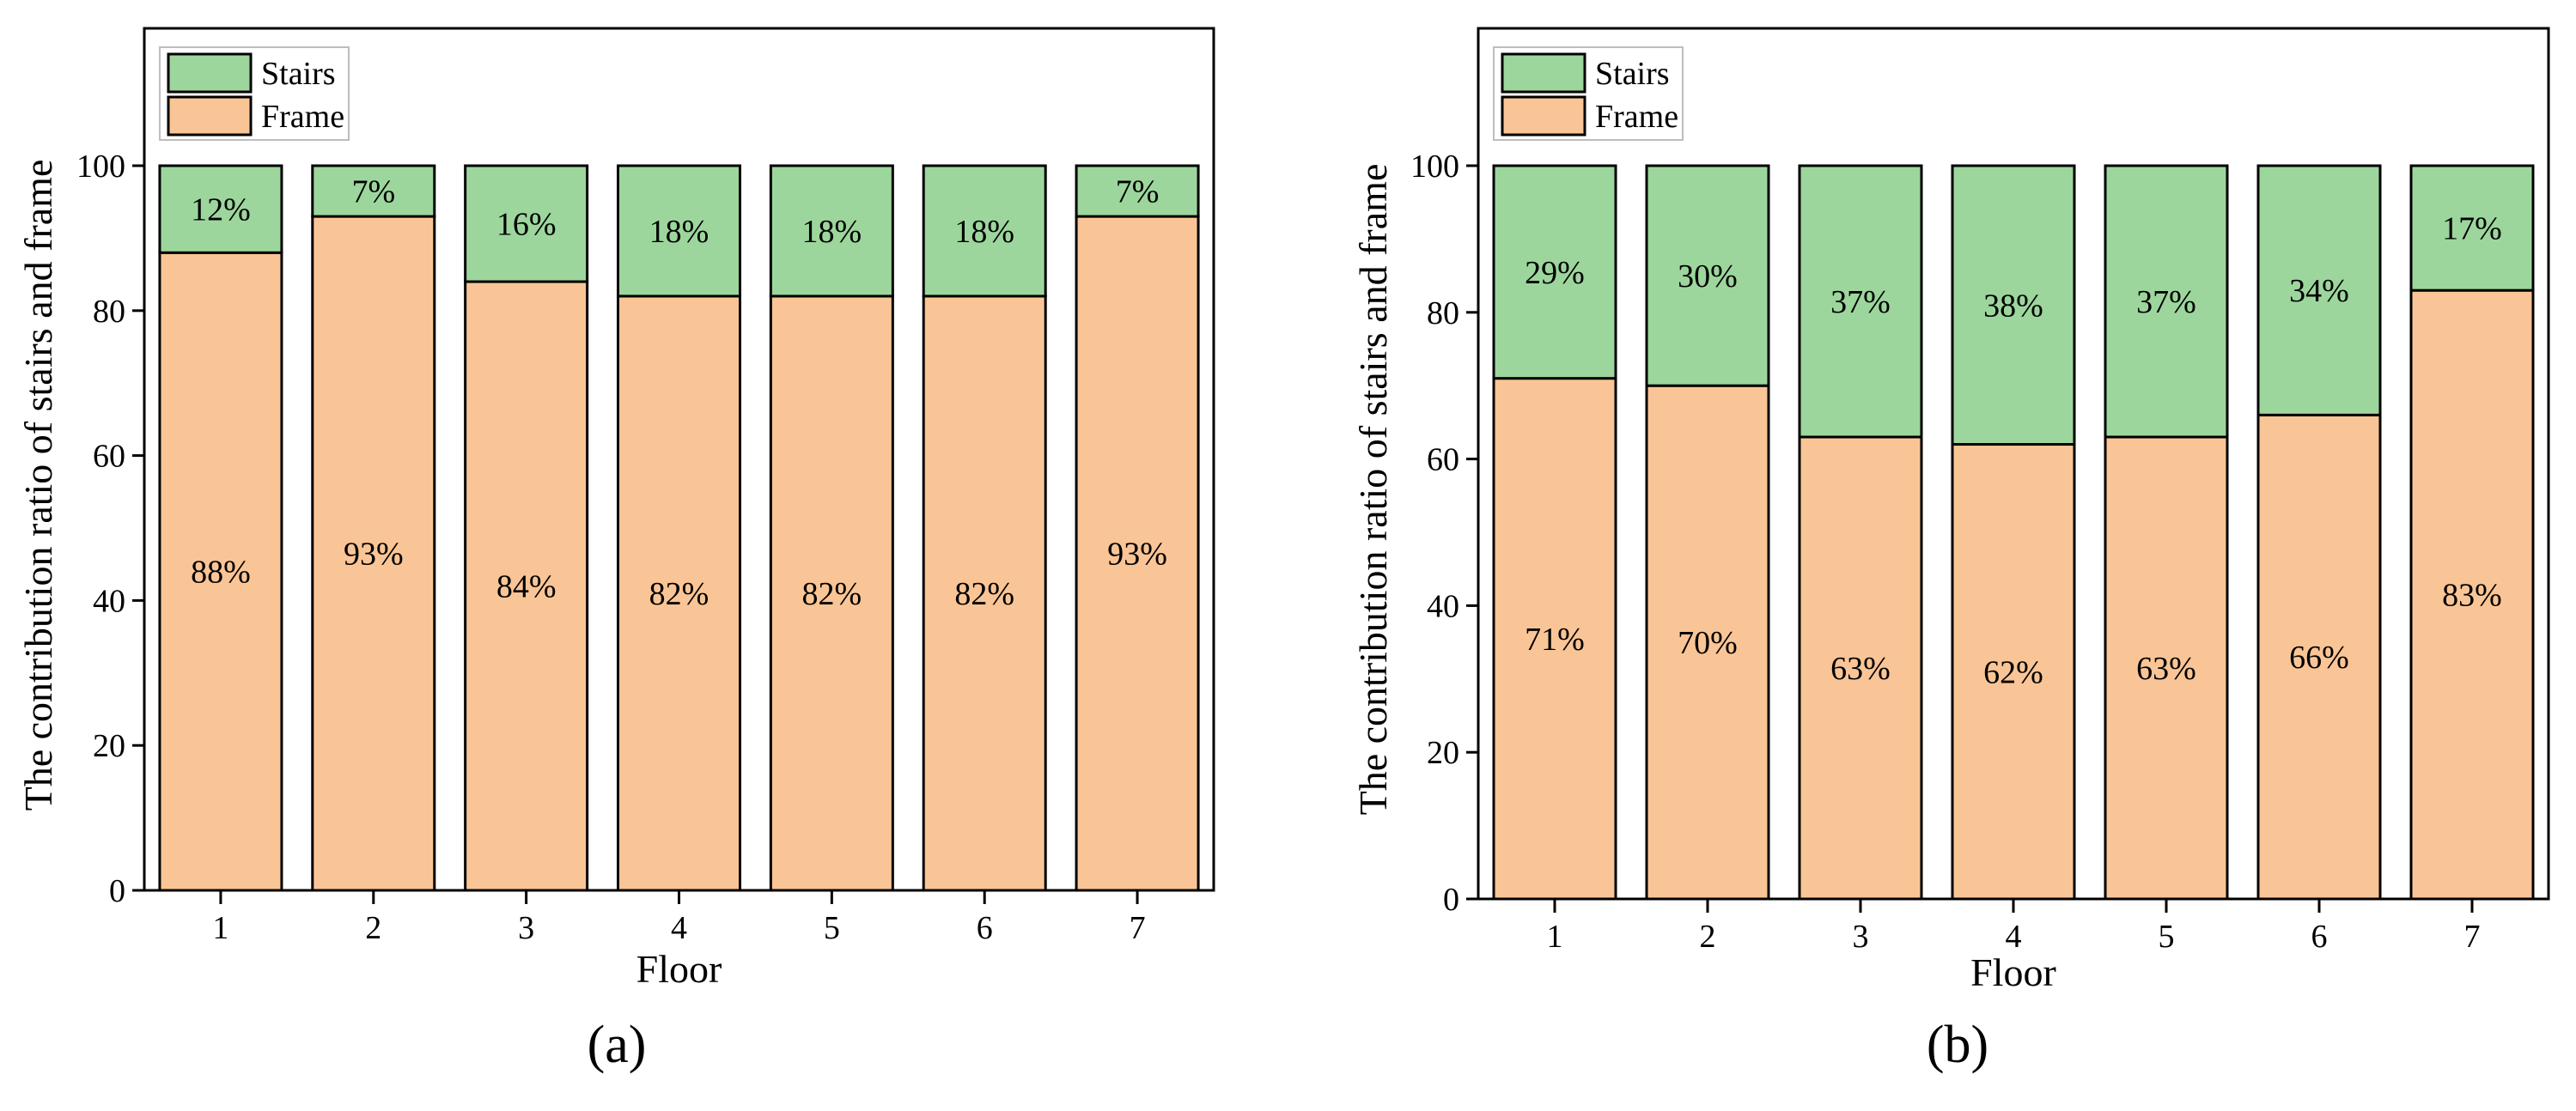  I want to click on data-label-stairs-floor-7: 17%, so click(2472, 229).